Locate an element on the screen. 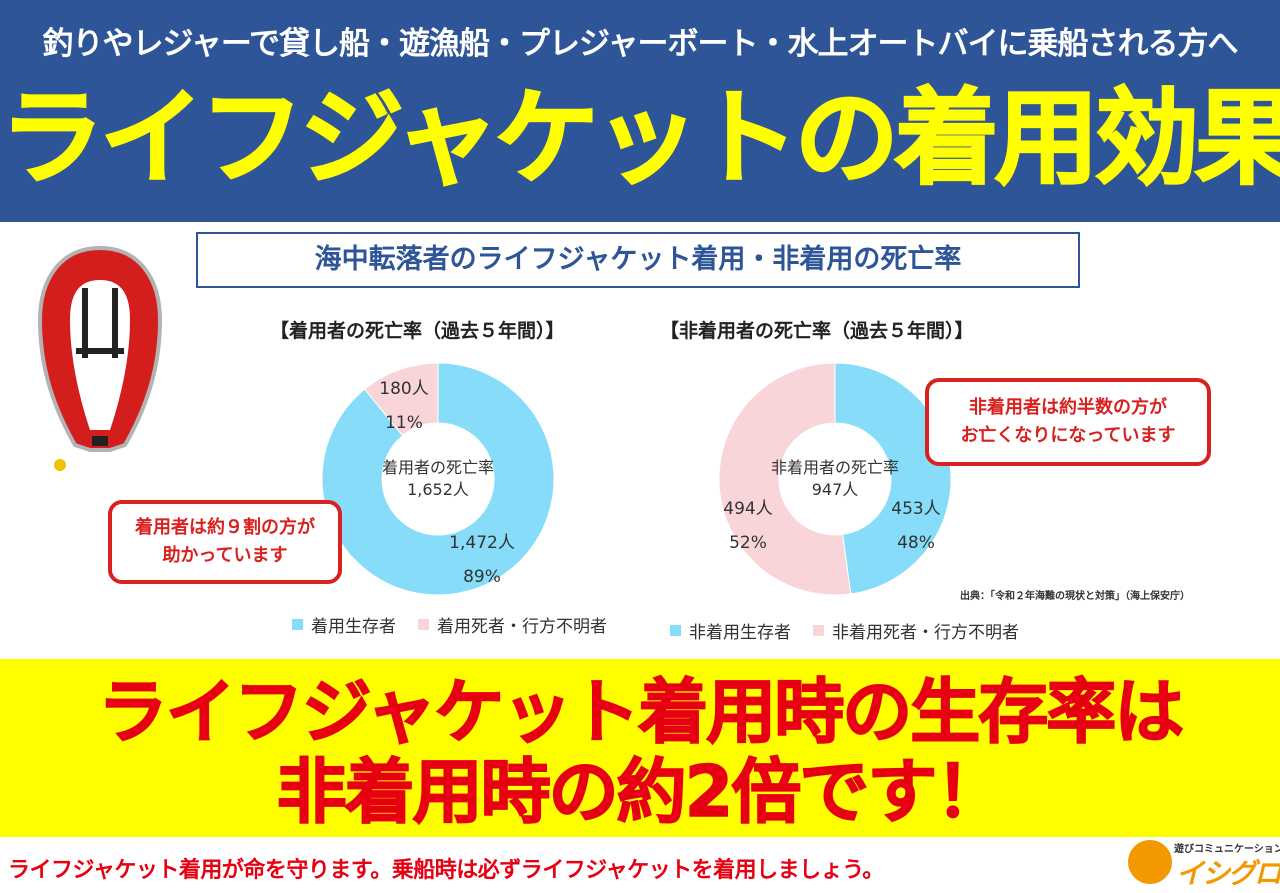  legend-not-wearing: 非着用生存者 非着用死者・行方不明者 is located at coordinates (844, 630).